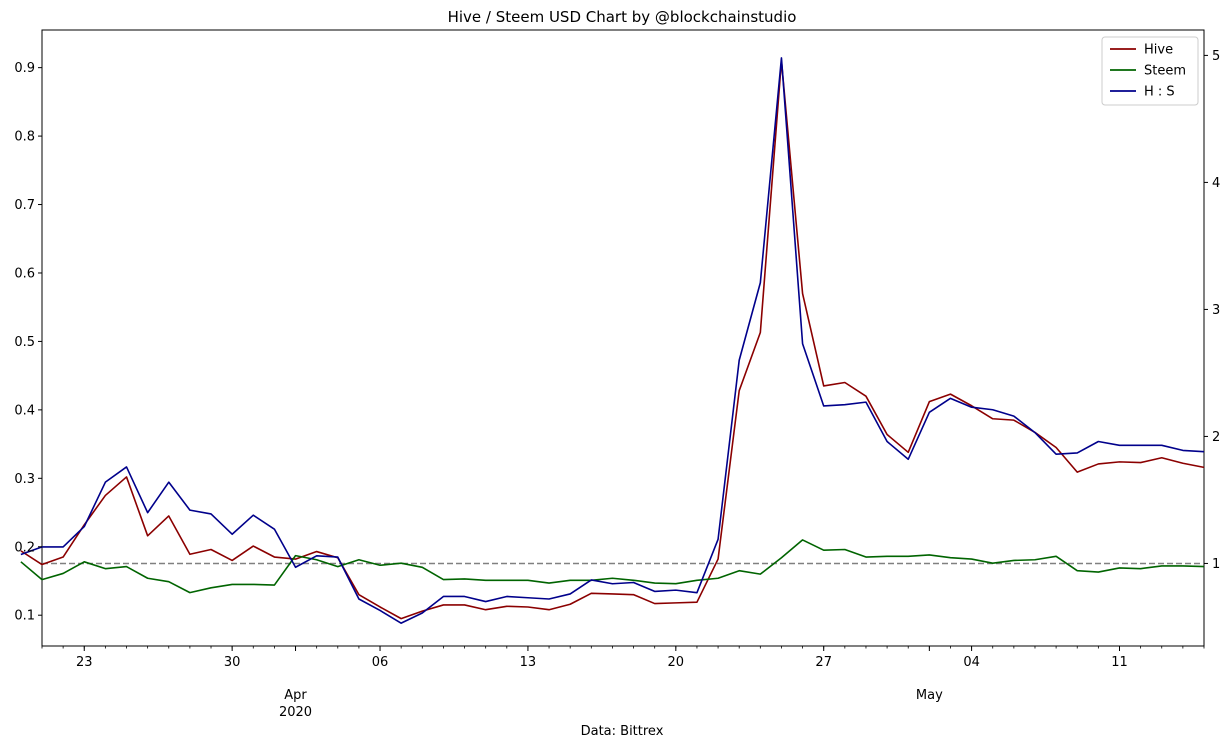 Image resolution: width=1232 pixels, height=748 pixels. I want to click on legend-label: Steem, so click(1165, 71).